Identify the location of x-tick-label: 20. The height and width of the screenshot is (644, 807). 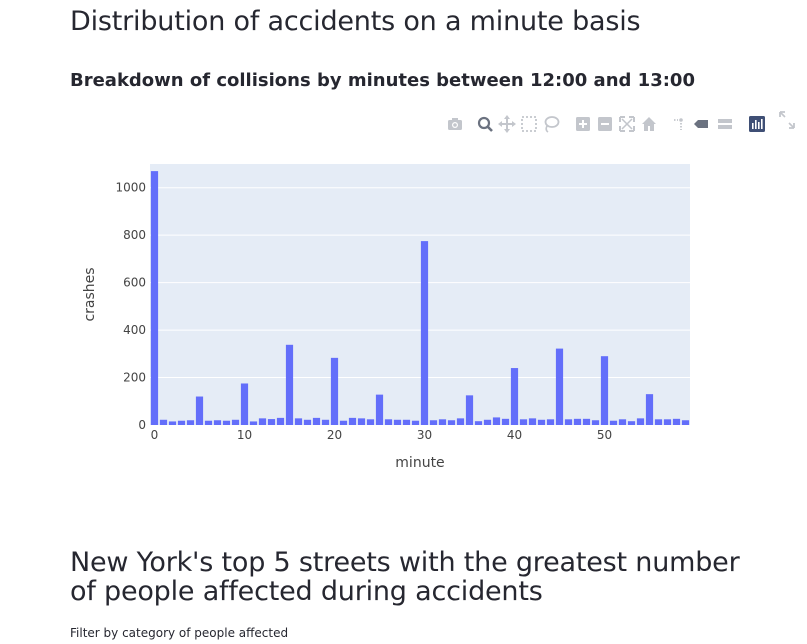
(334, 435).